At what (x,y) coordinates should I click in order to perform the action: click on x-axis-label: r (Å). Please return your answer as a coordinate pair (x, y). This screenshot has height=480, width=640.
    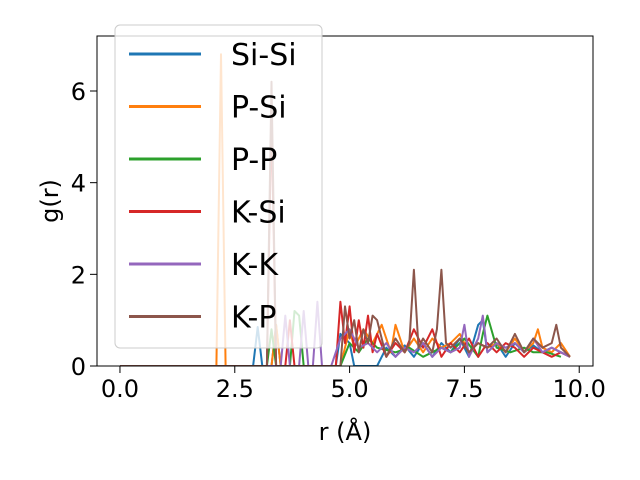
    Looking at the image, I should click on (345, 431).